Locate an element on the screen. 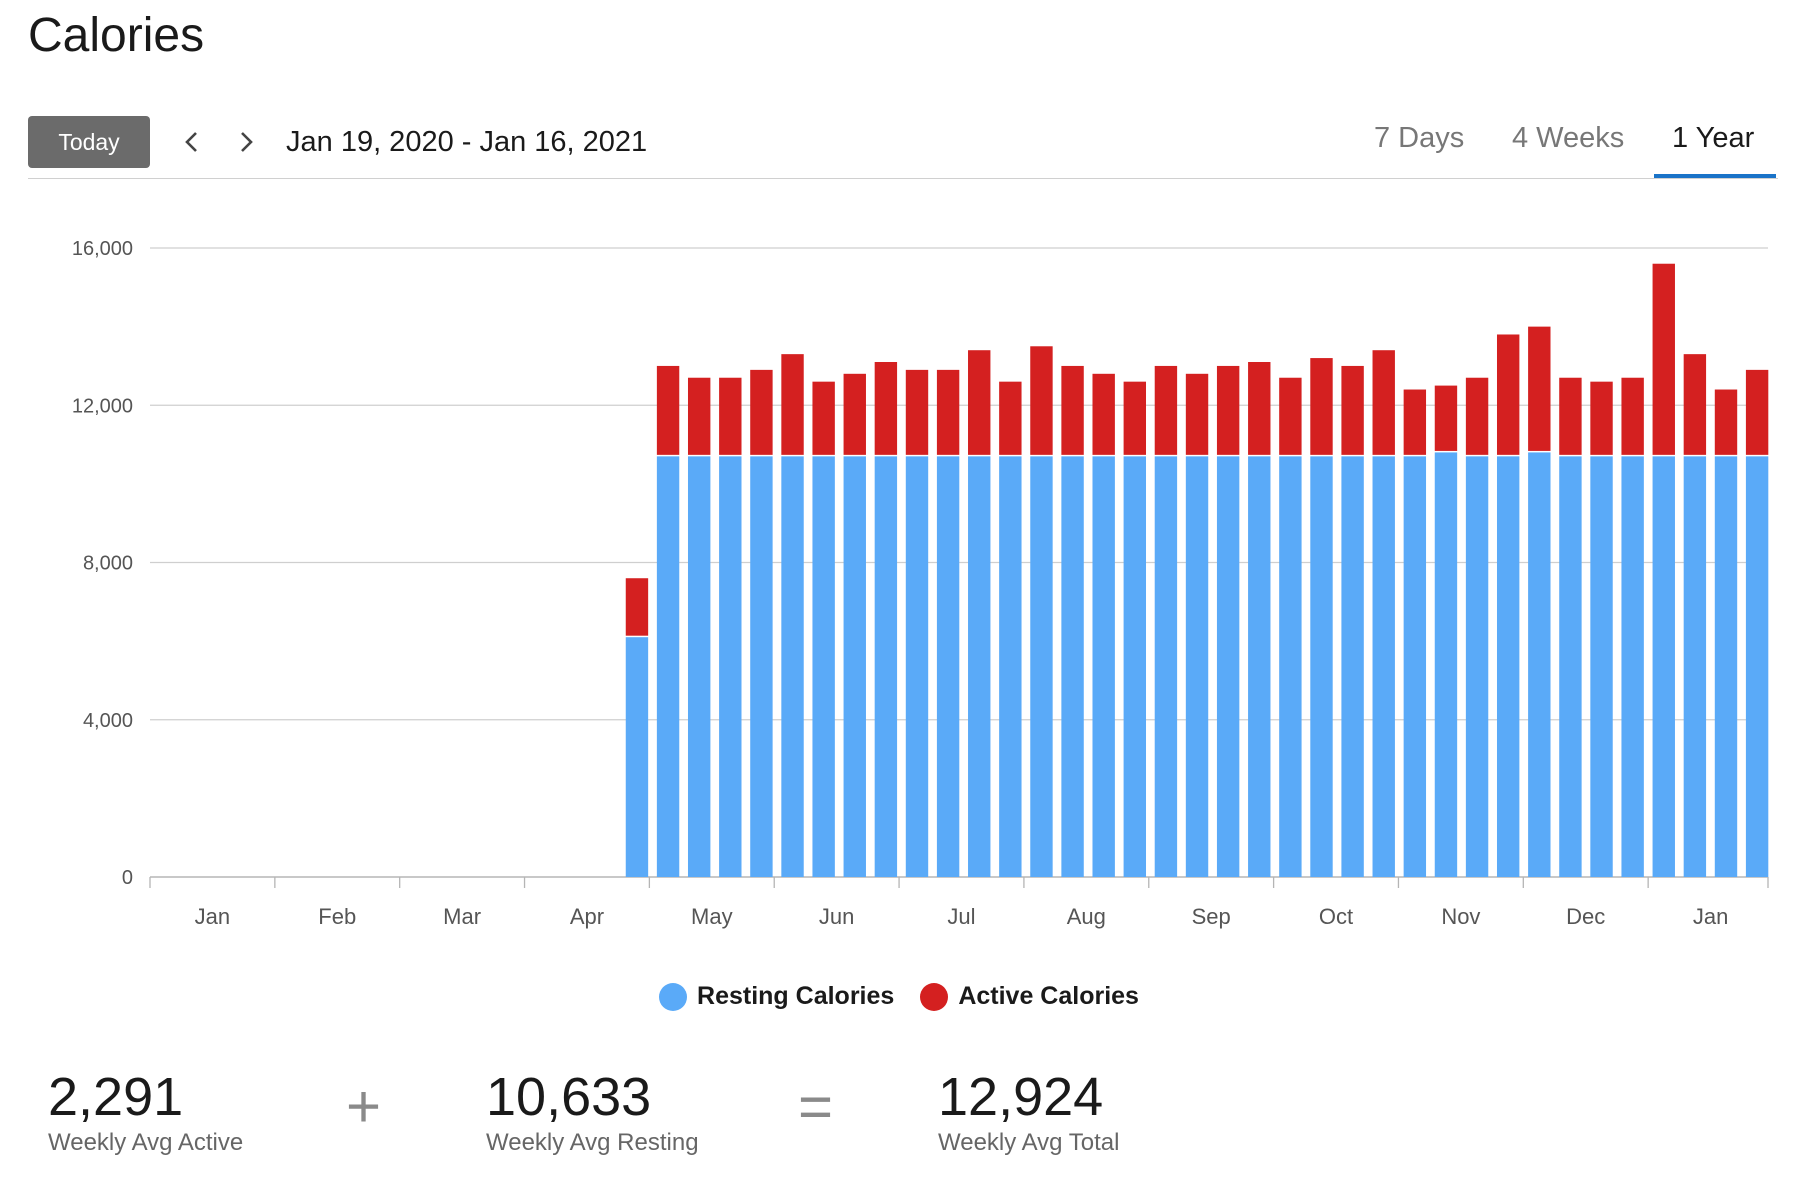  x-tick-label: May is located at coordinates (712, 916).